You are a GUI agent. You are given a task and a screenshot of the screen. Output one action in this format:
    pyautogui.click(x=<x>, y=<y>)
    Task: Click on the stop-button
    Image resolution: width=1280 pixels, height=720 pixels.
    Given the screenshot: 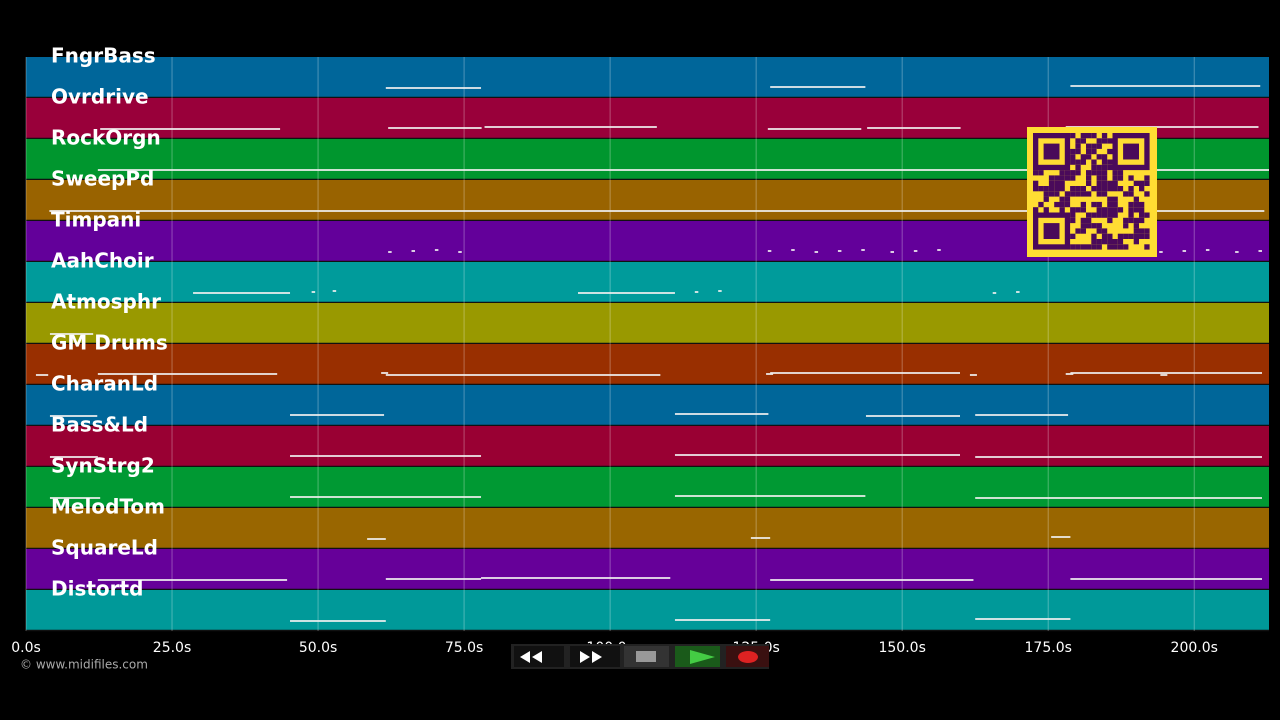 What is the action you would take?
    pyautogui.click(x=646, y=656)
    